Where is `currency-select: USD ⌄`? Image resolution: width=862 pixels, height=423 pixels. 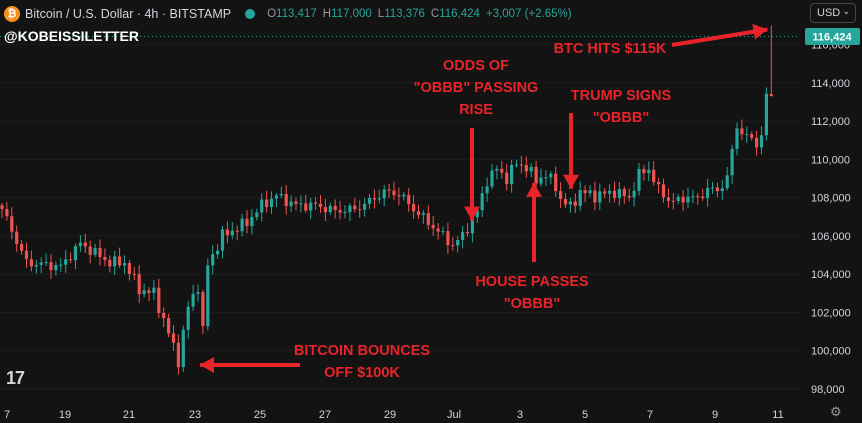 currency-select: USD ⌄ is located at coordinates (833, 13).